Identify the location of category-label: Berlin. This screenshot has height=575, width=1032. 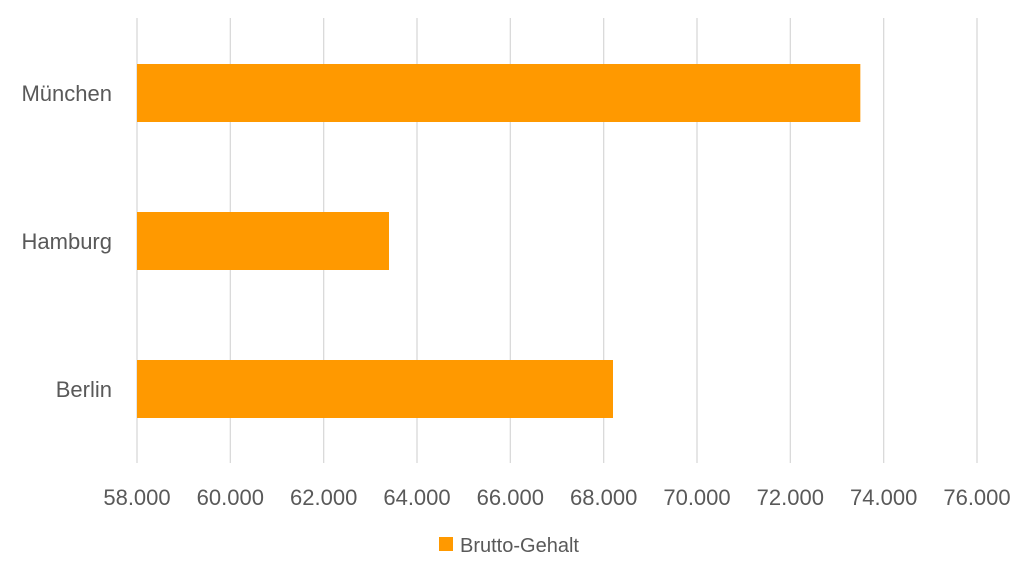
(84, 389).